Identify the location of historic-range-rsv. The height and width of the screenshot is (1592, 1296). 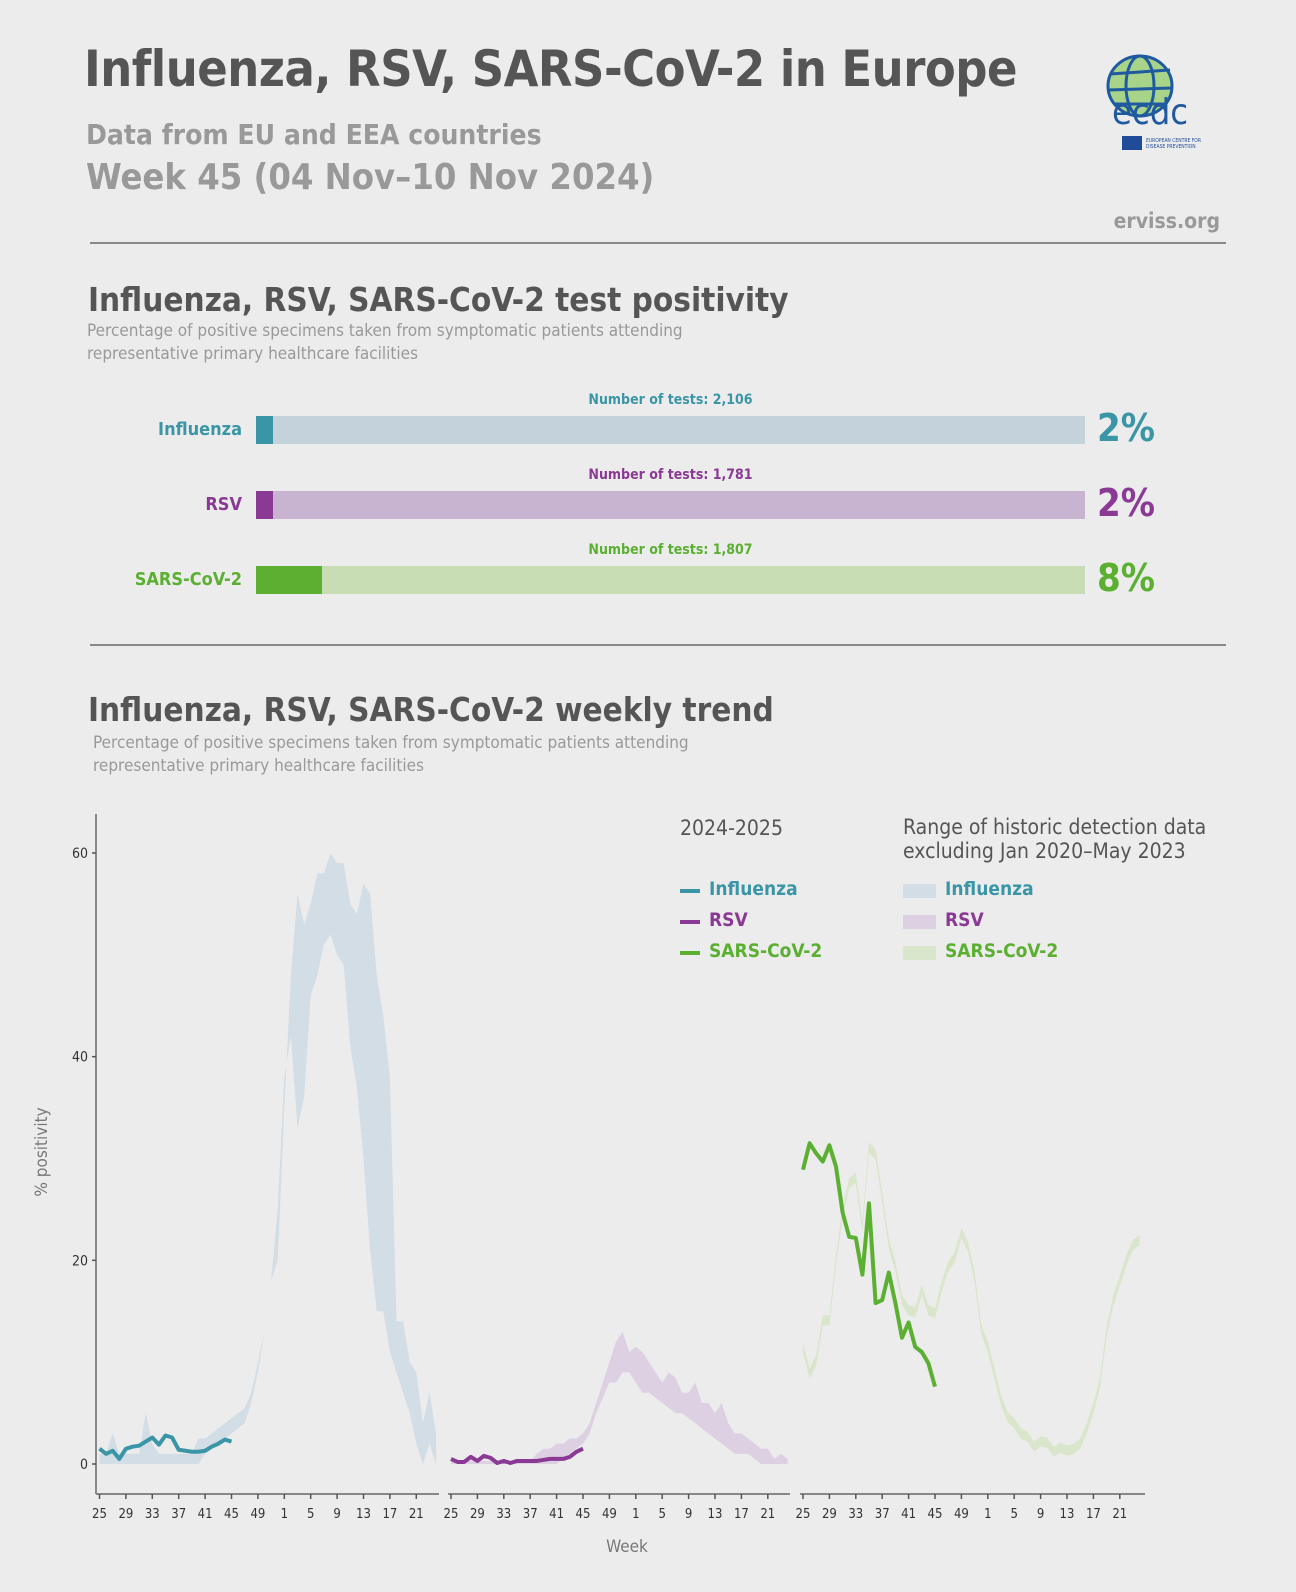
(619, 1397).